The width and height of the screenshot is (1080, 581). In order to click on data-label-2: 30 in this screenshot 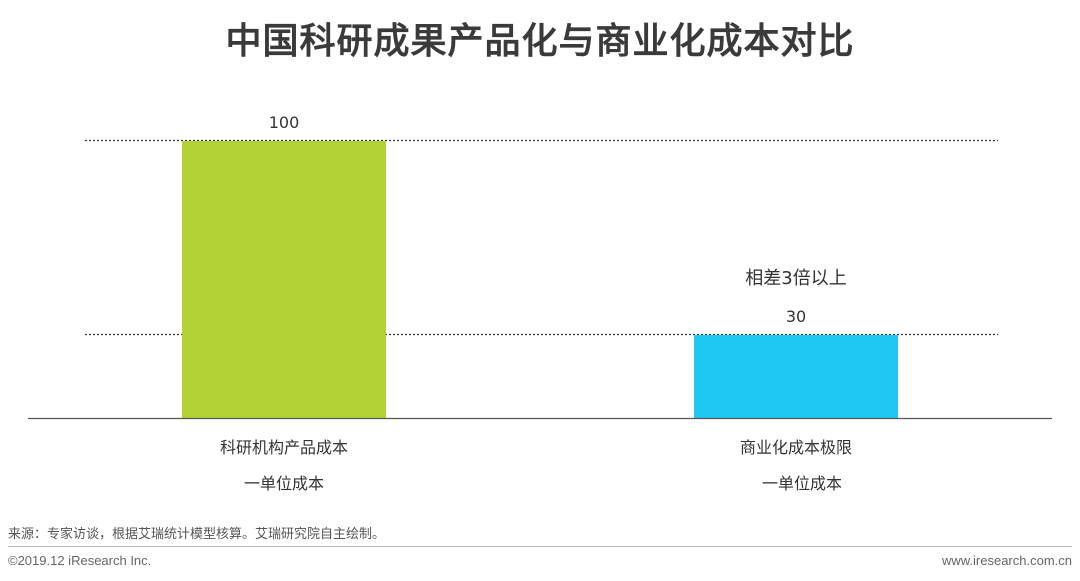, I will do `click(796, 316)`.